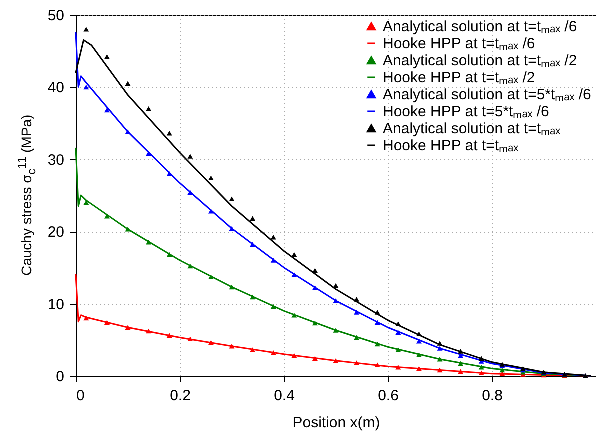 The height and width of the screenshot is (442, 598). I want to click on legend-label: Hooke HPP at t=tₘₐₓ, so click(451, 146).